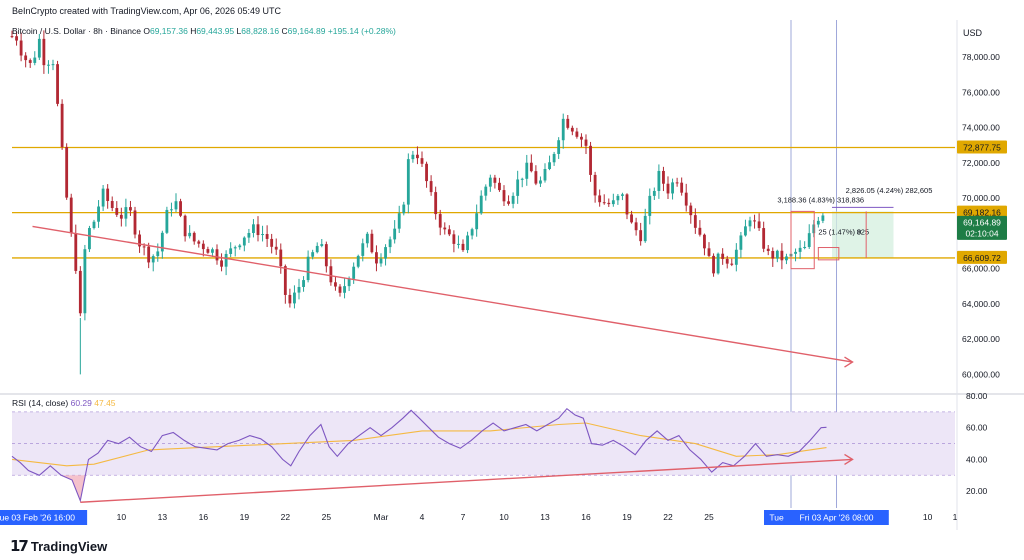 The width and height of the screenshot is (1024, 560). What do you see at coordinates (982, 258) in the screenshot?
I see `level-tag-label: 66,609.72` at bounding box center [982, 258].